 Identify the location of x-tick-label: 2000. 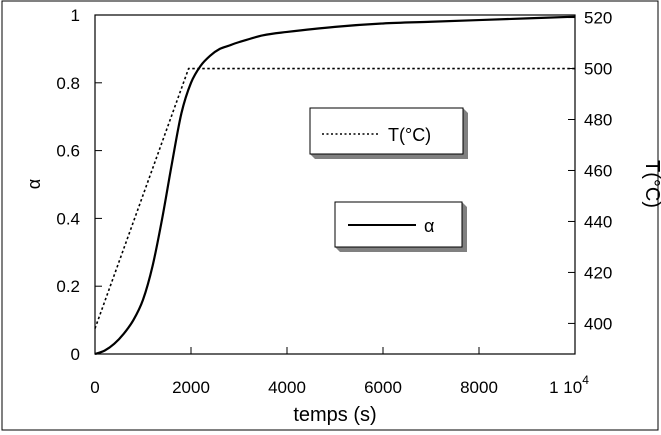
(191, 387).